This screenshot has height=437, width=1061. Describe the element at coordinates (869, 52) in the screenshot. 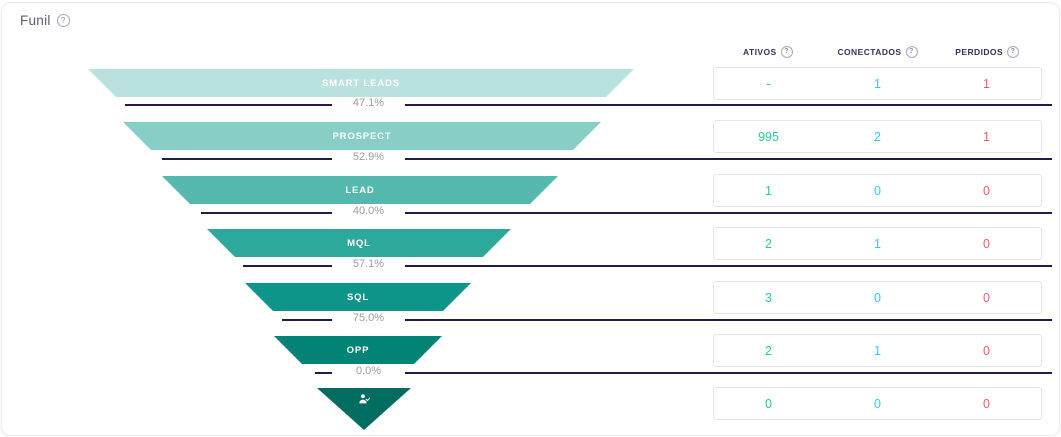

I see `column-label: CONECTADOS` at that location.